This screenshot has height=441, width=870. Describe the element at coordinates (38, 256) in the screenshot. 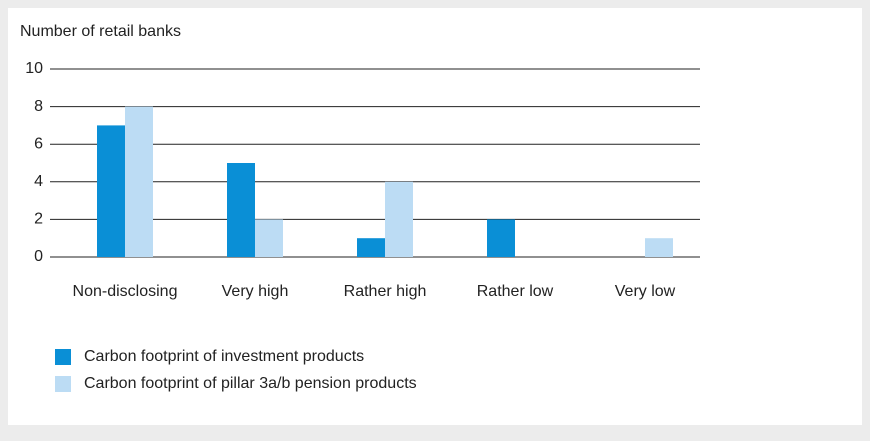

I see `y-tick-label: 0` at that location.